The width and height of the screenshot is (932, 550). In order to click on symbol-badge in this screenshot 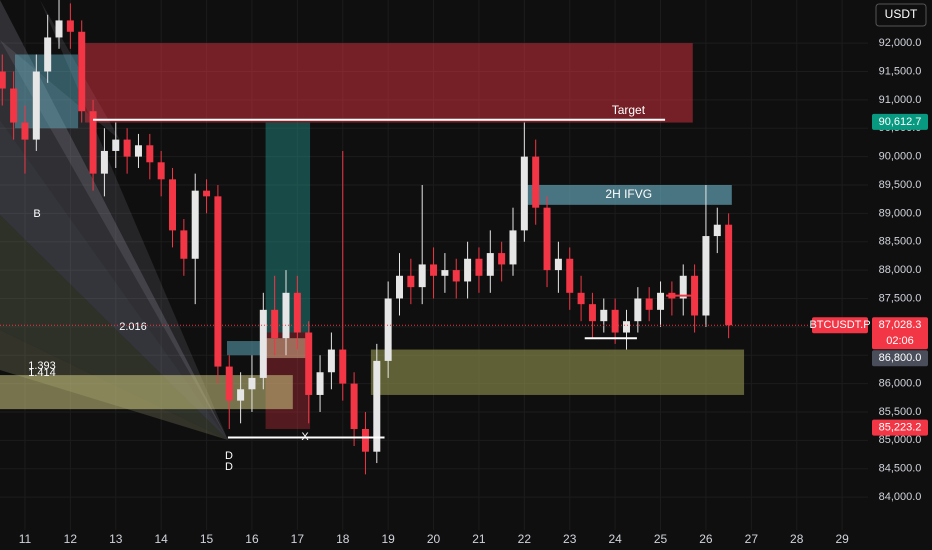, I will do `click(840, 325)`.